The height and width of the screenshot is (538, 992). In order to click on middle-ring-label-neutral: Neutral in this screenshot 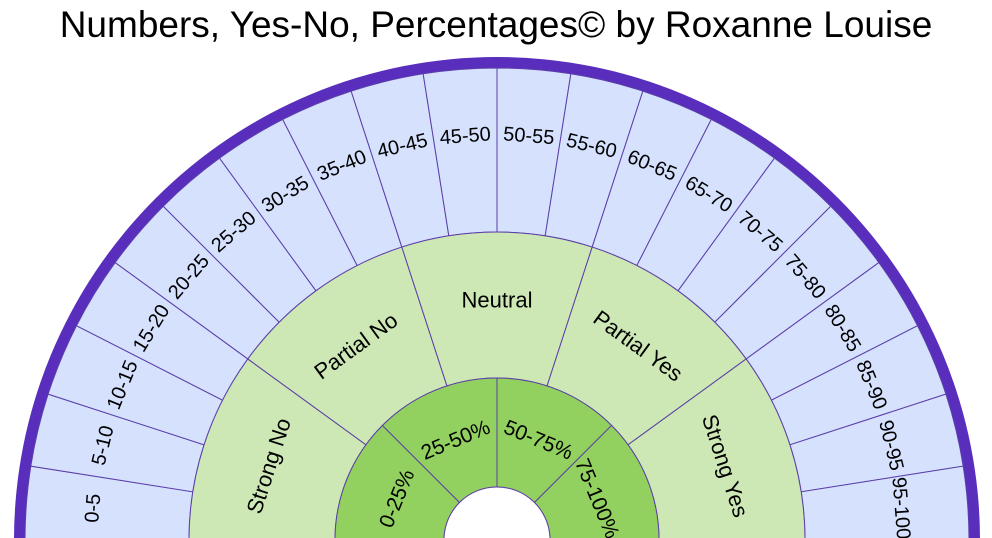, I will do `click(497, 300)`.